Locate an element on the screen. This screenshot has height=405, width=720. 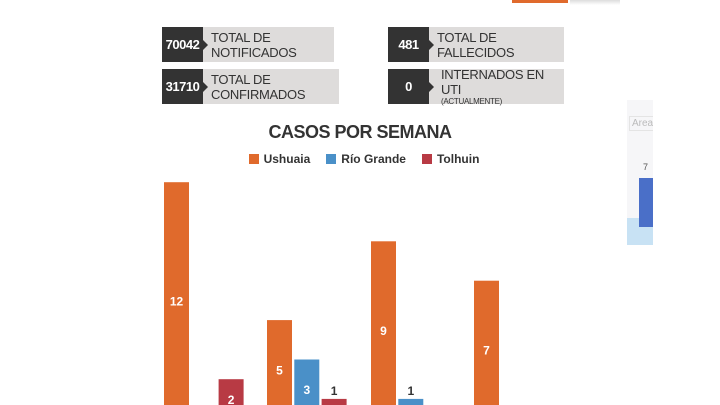
data-label: 9 is located at coordinates (383, 331).